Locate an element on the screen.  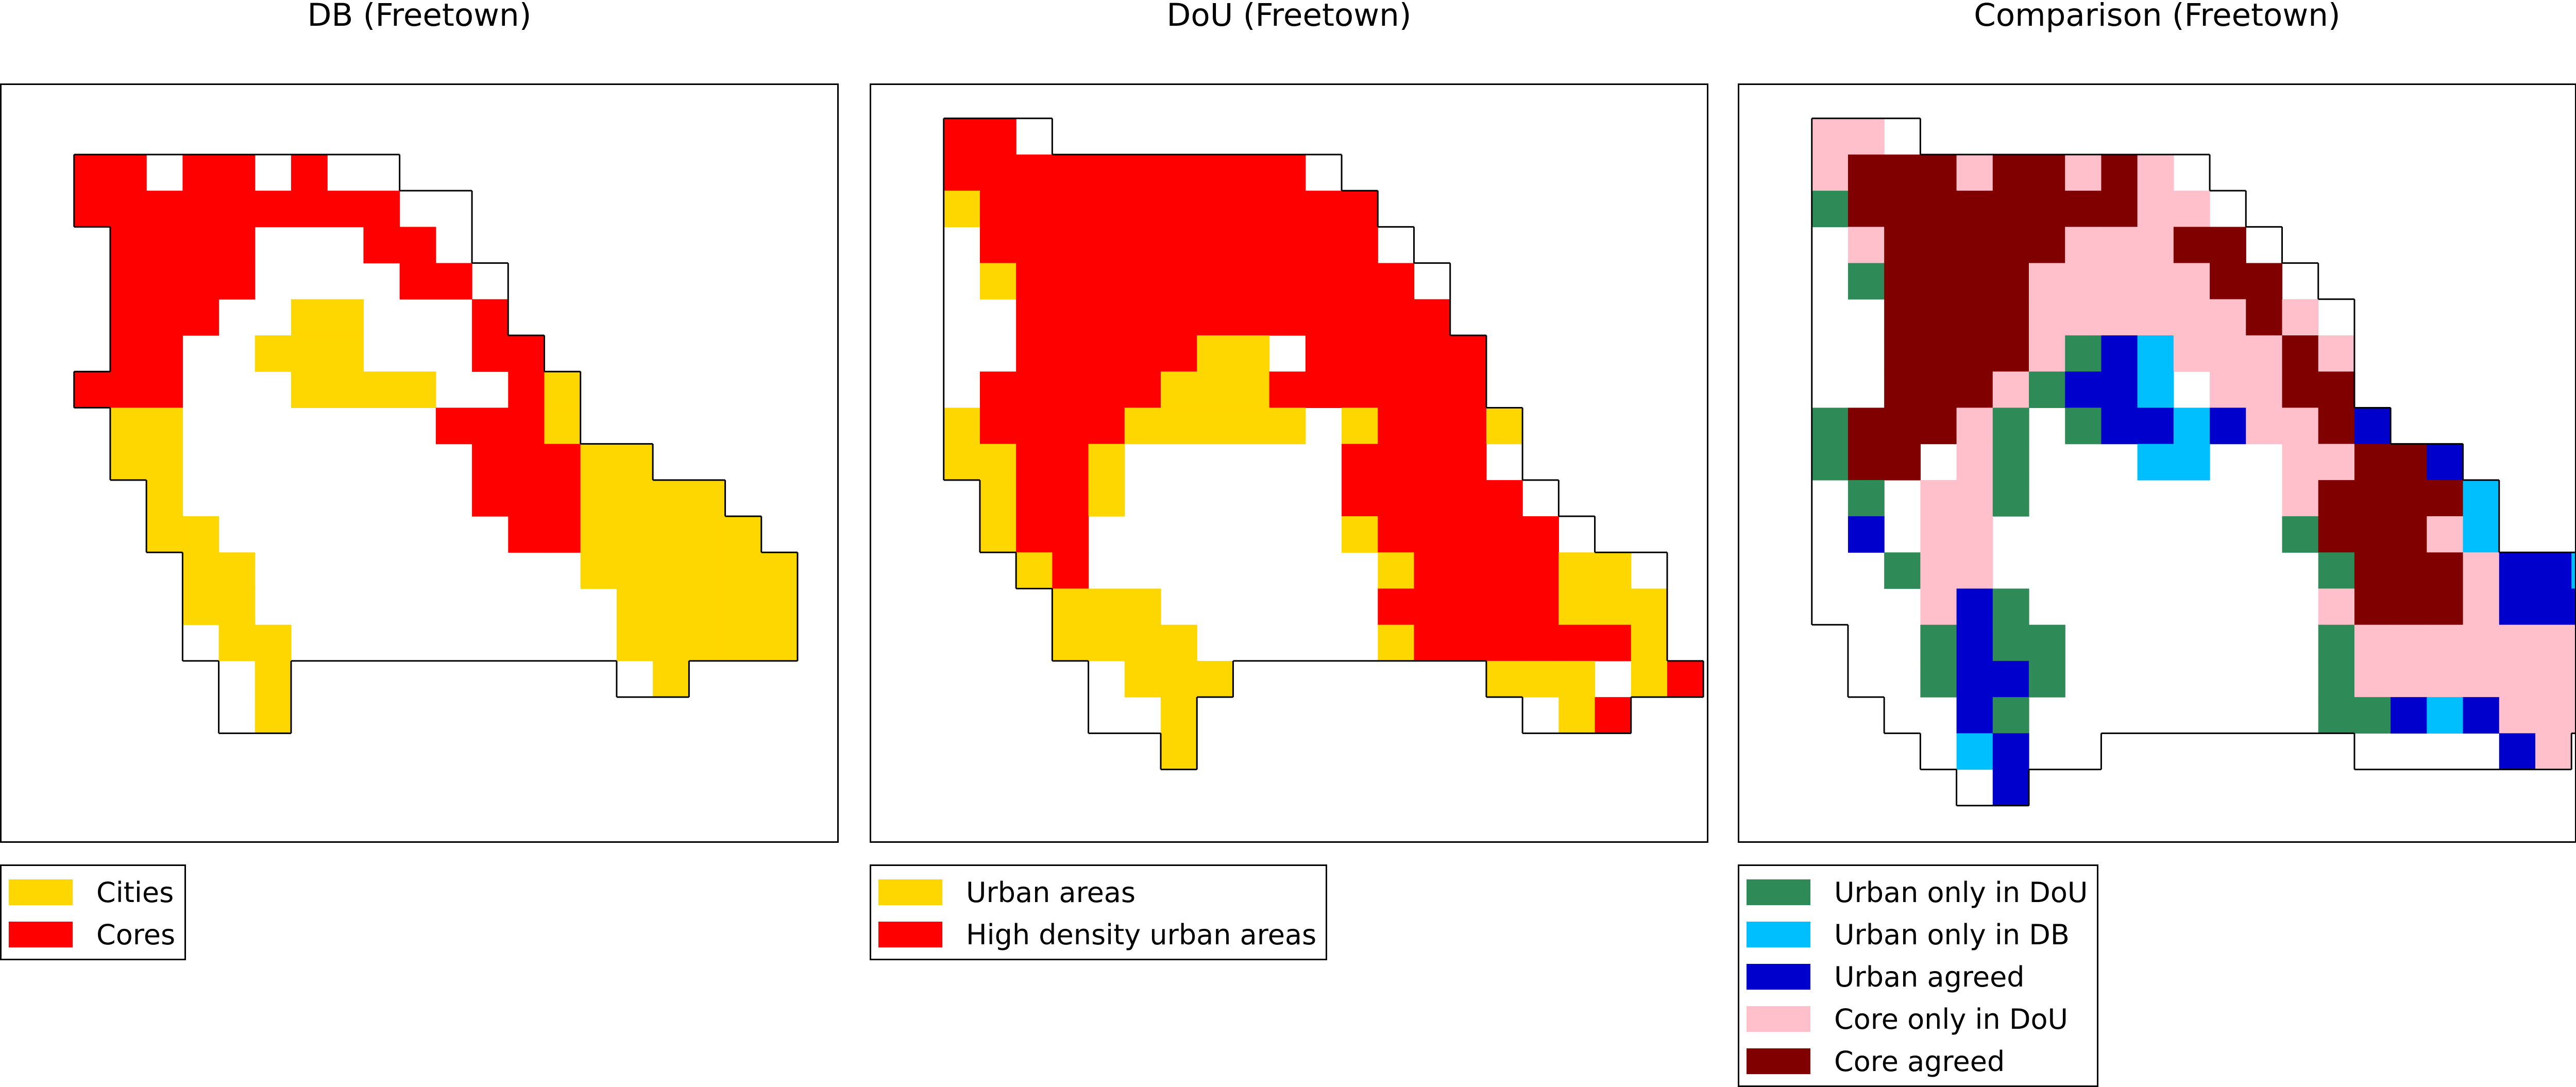
legend-label: Cities is located at coordinates (135, 892).